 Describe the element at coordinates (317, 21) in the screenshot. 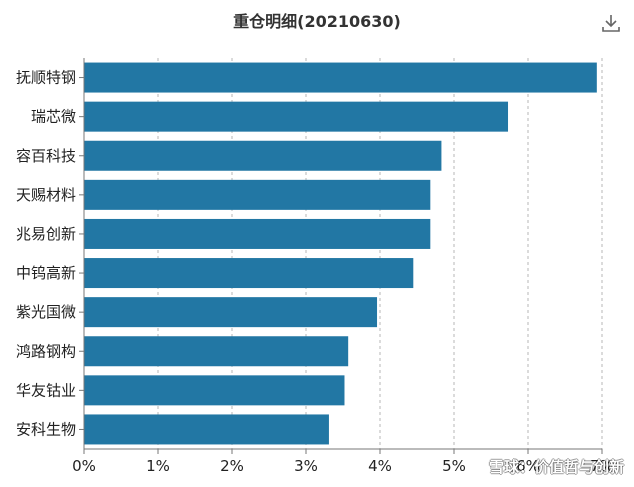

I see `chart-title: 重仓明细(20210630)` at that location.